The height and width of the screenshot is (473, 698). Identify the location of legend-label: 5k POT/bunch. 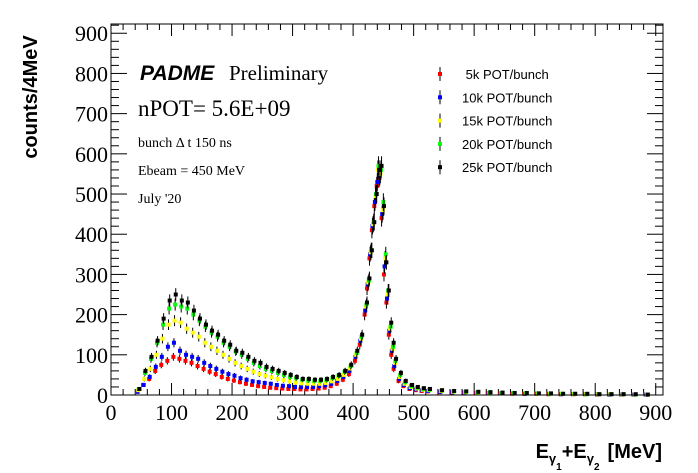
(505, 74).